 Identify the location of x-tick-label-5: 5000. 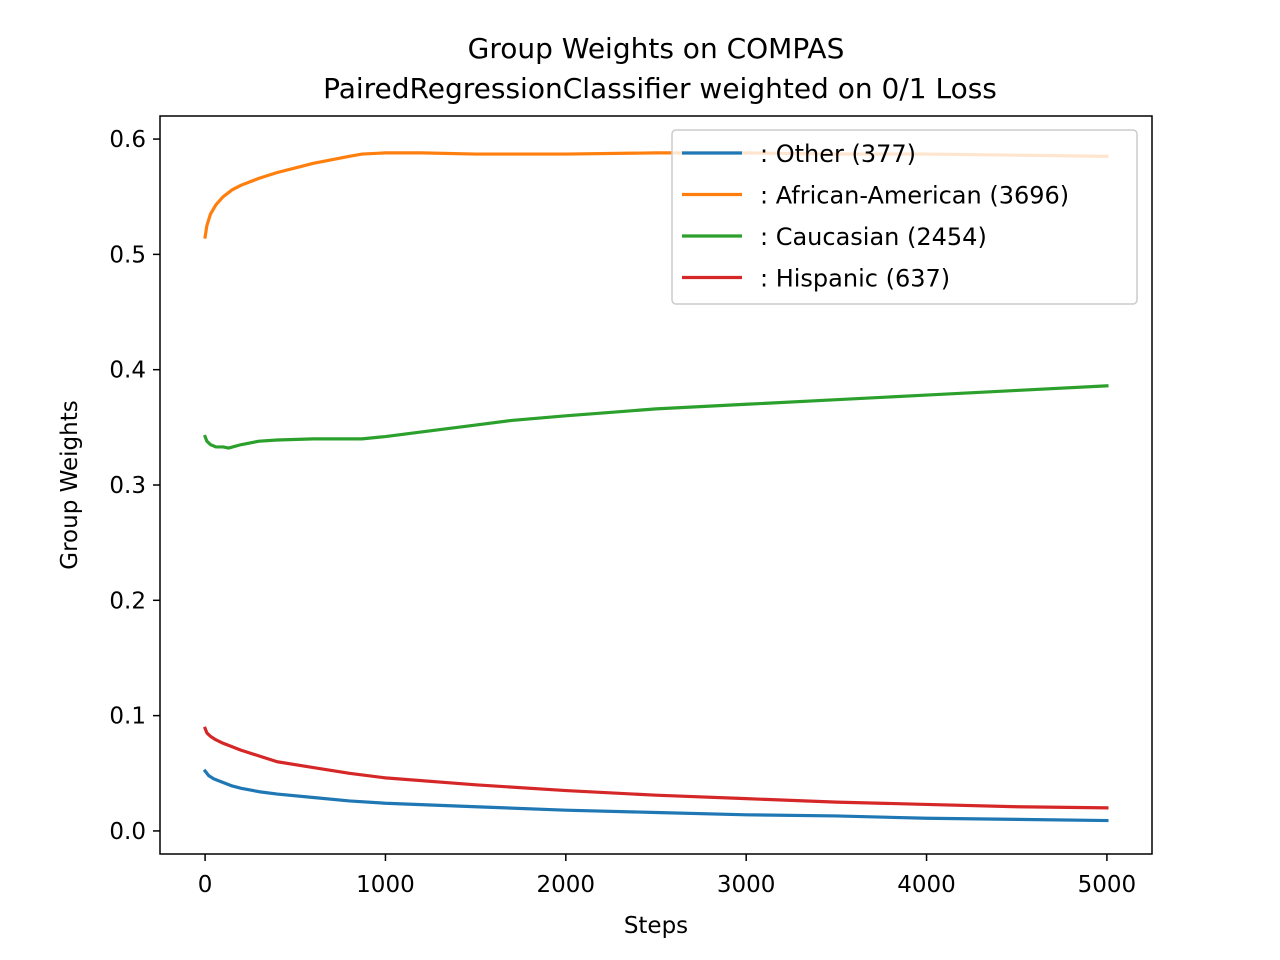
(1107, 885).